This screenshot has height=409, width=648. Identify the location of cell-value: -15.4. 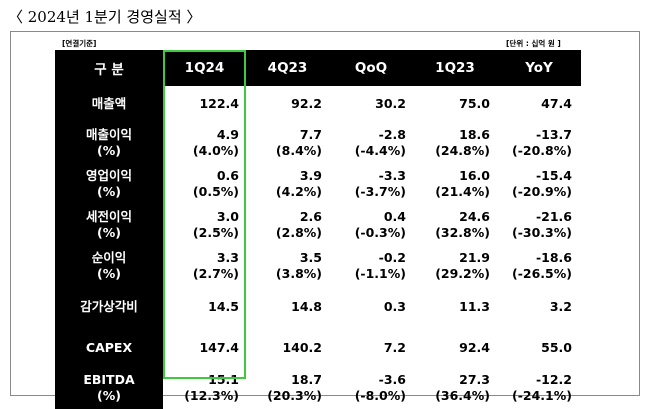
(553, 175).